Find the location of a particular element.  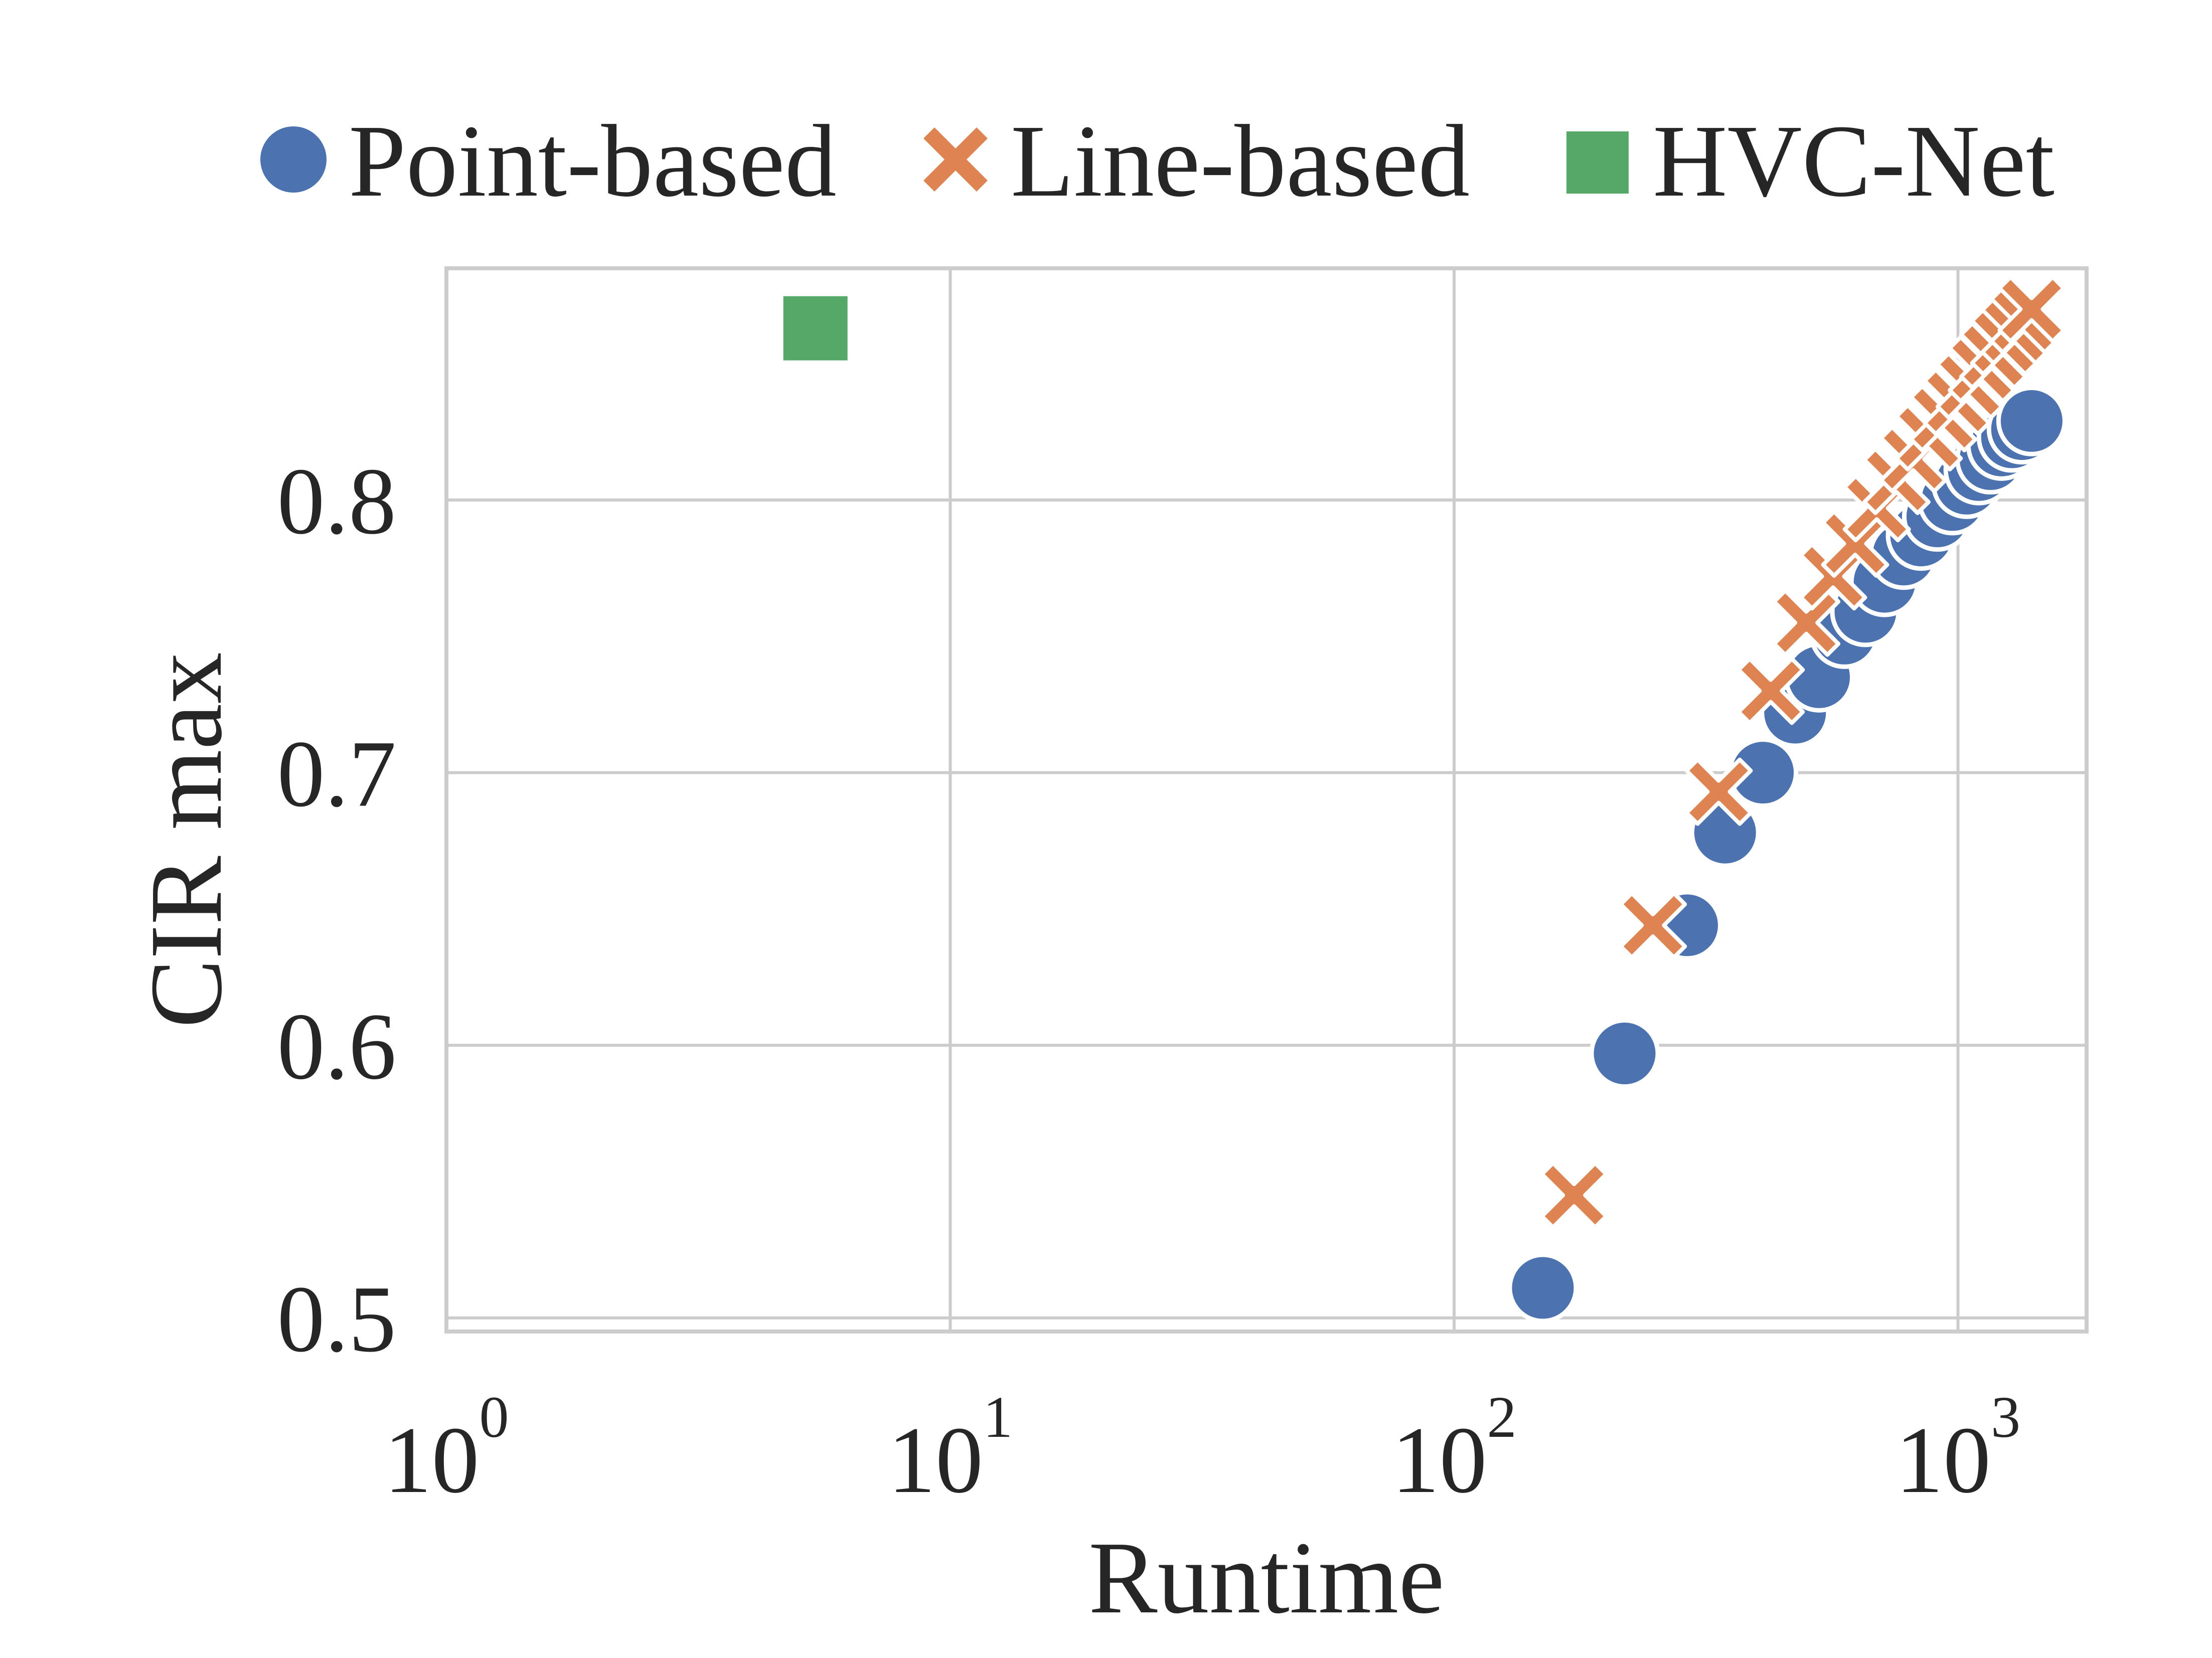

x-tick-exponent: 1 is located at coordinates (998, 1417).